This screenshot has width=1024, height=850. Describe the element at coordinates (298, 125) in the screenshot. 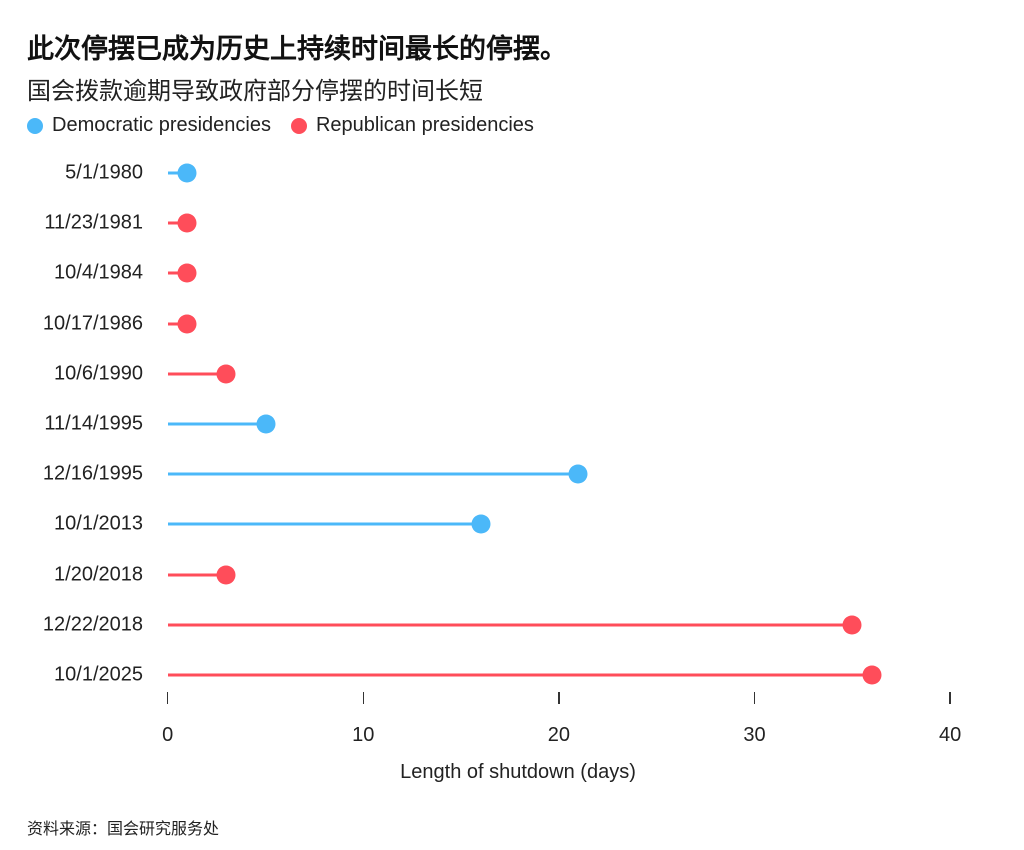

I see `legend-dot-republican-icon` at that location.